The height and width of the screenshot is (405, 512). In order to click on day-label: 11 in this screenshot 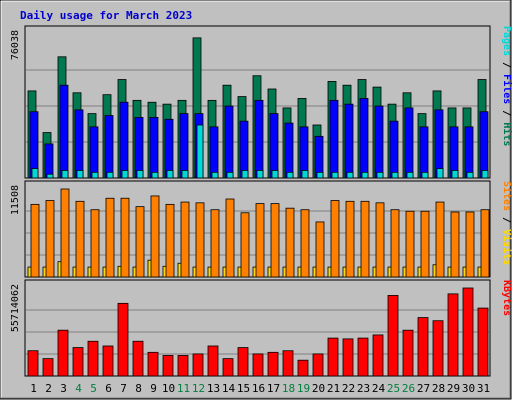, I will do `click(183, 388)`.